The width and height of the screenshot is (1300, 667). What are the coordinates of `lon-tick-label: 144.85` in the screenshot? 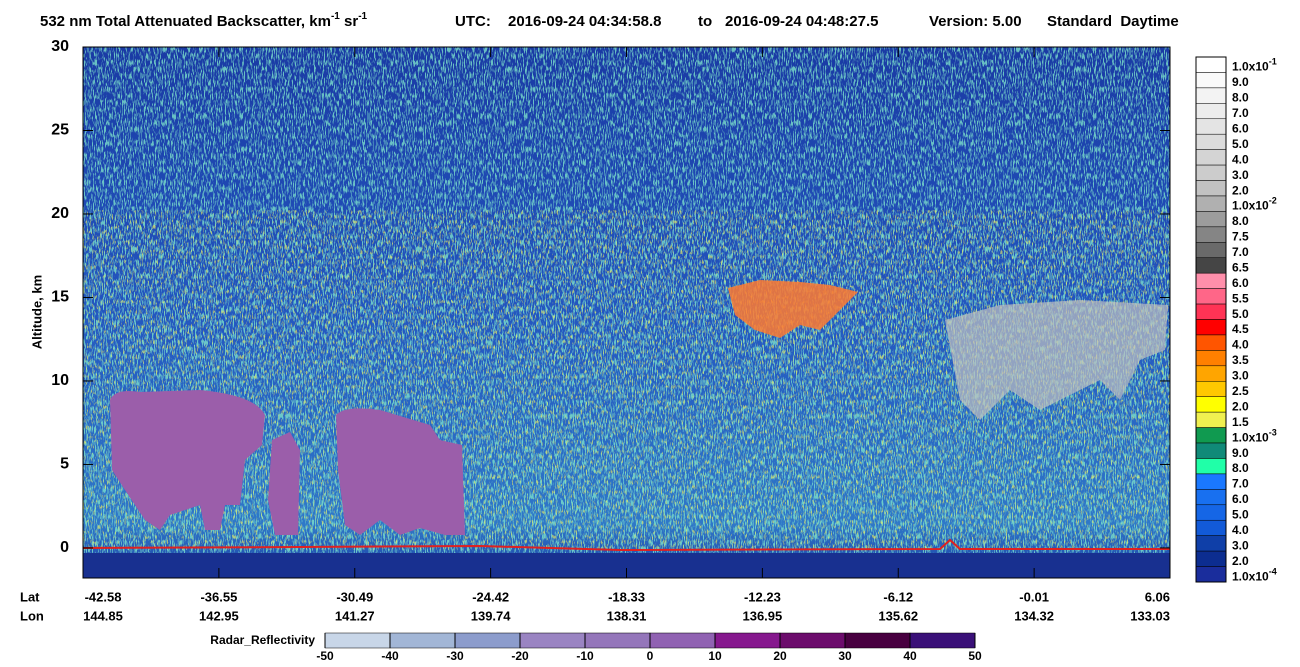 It's located at (103, 615).